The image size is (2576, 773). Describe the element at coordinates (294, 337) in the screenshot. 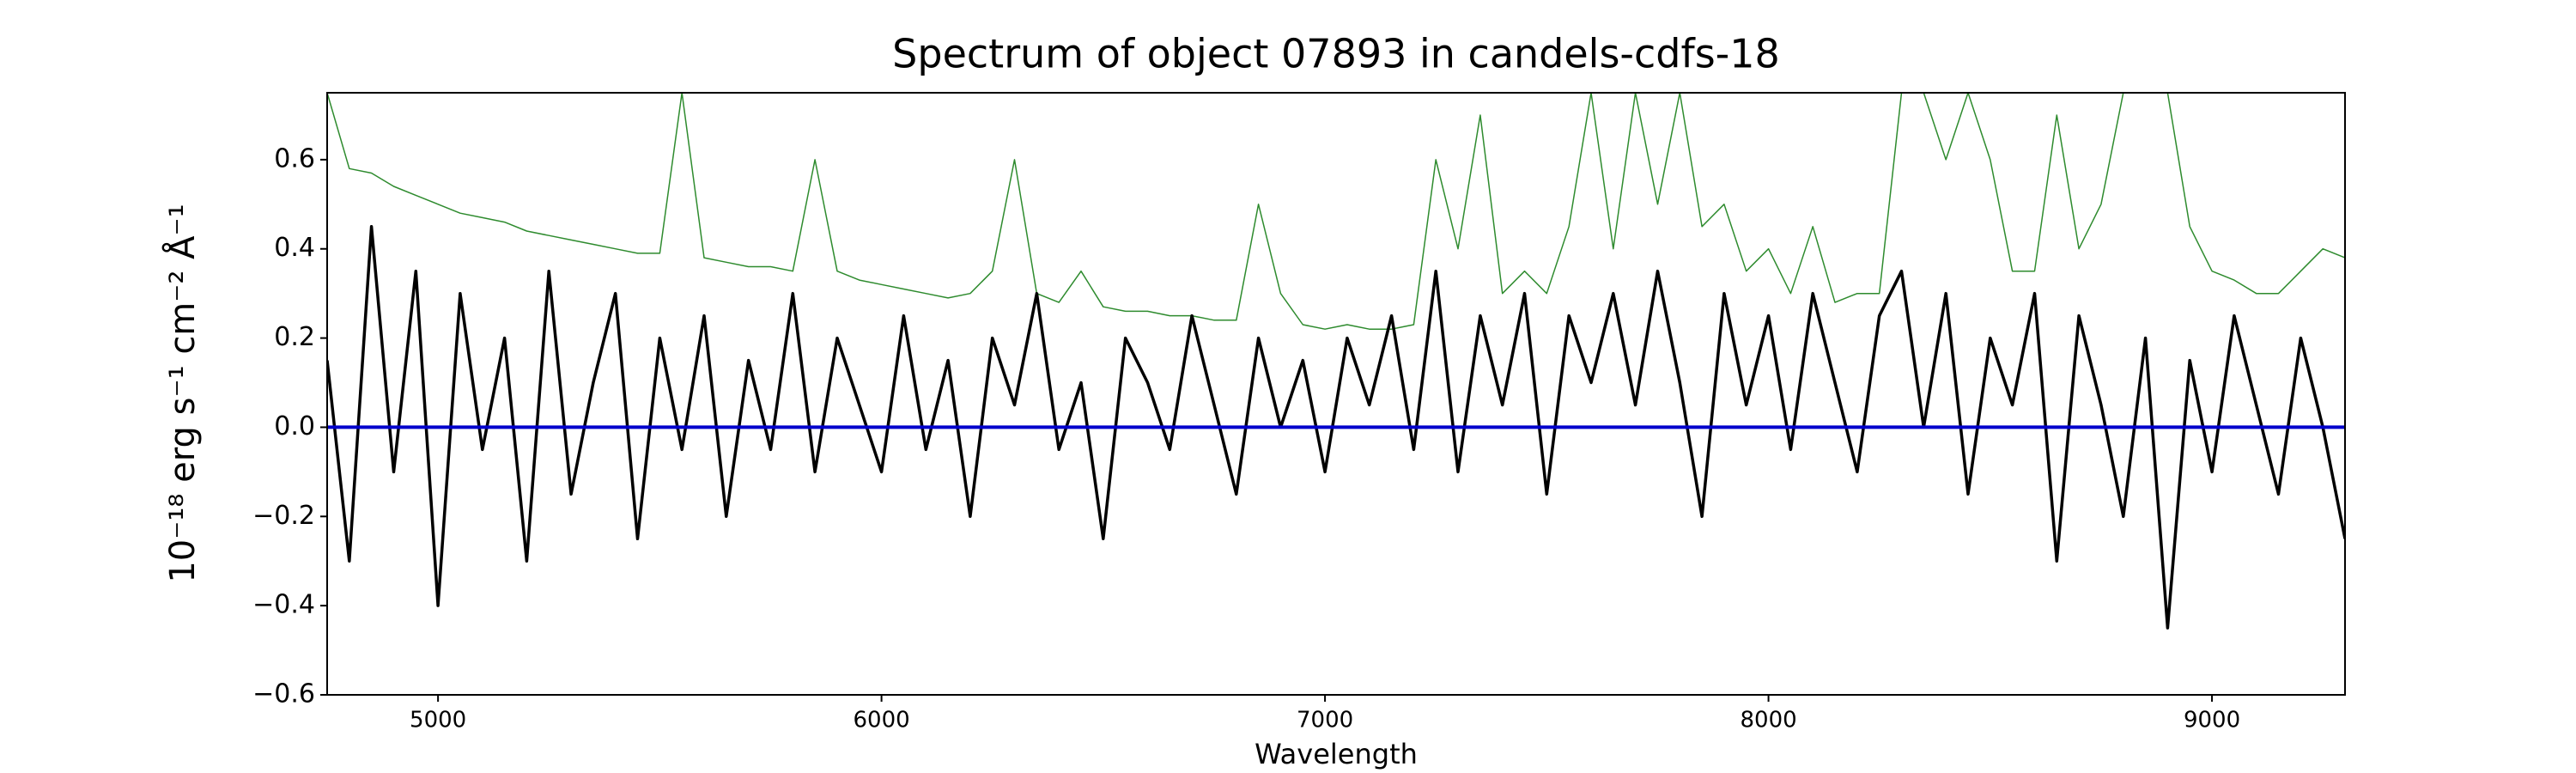

I see `y-tick-label: 0.2` at that location.